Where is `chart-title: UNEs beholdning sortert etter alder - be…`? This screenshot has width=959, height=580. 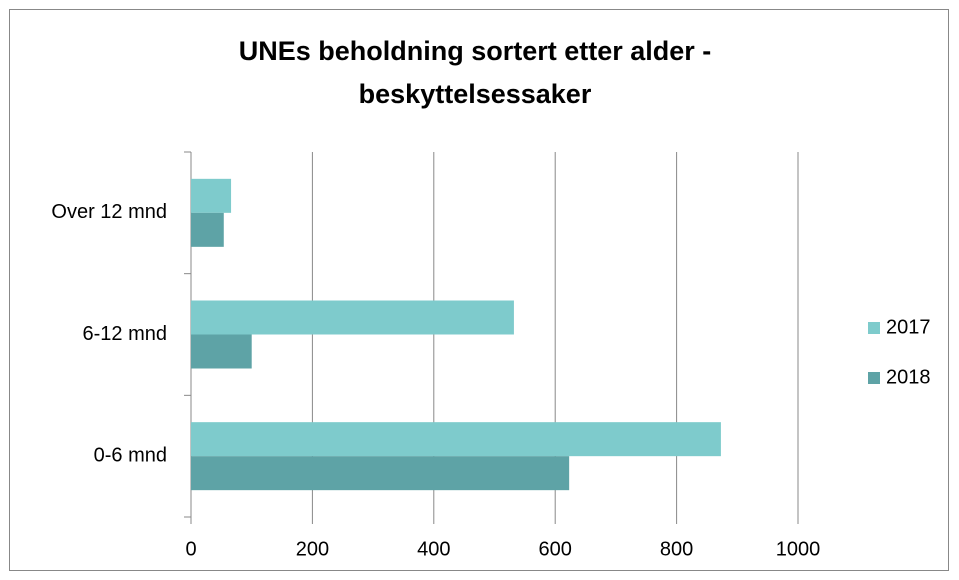
chart-title: UNEs beholdning sortert etter alder - be… is located at coordinates (475, 72).